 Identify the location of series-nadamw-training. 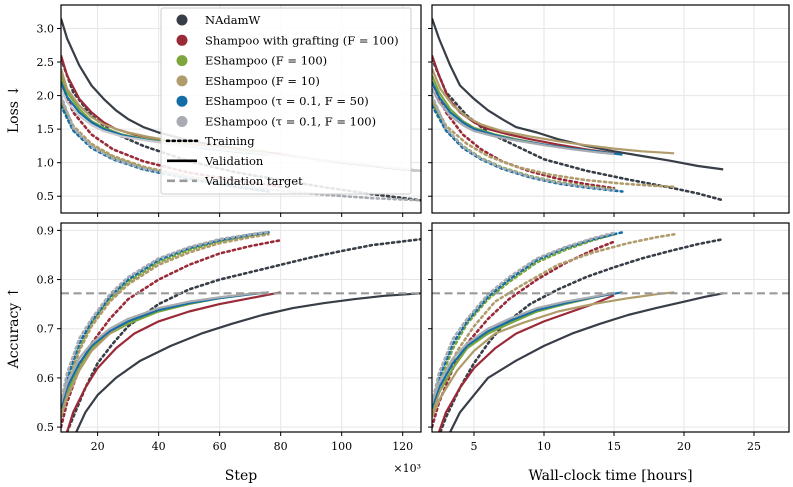
(578, 129).